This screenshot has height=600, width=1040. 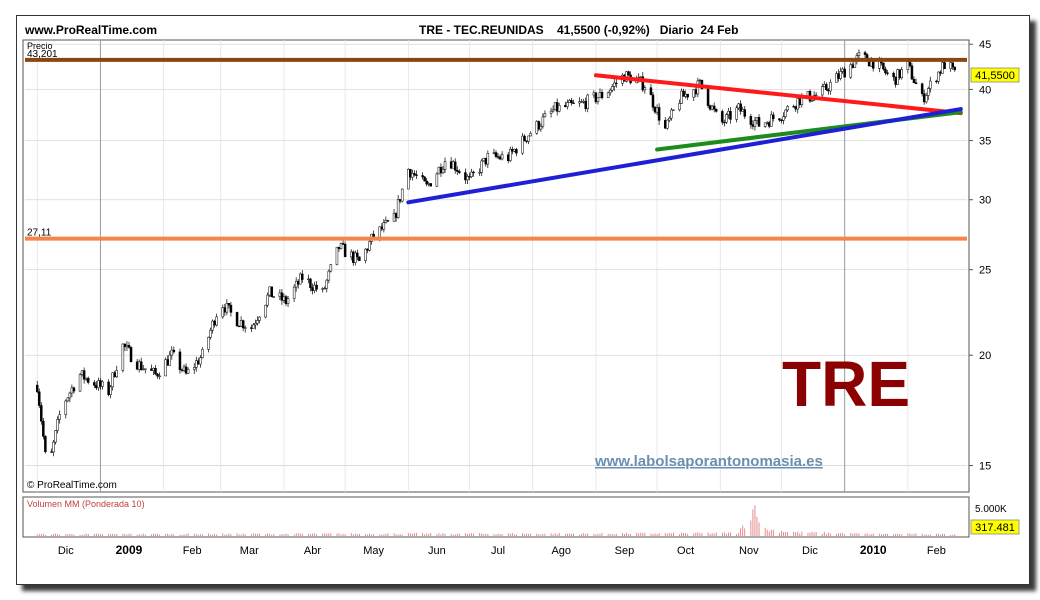 I want to click on volume-axis-label: 5.000K, so click(x=991, y=509).